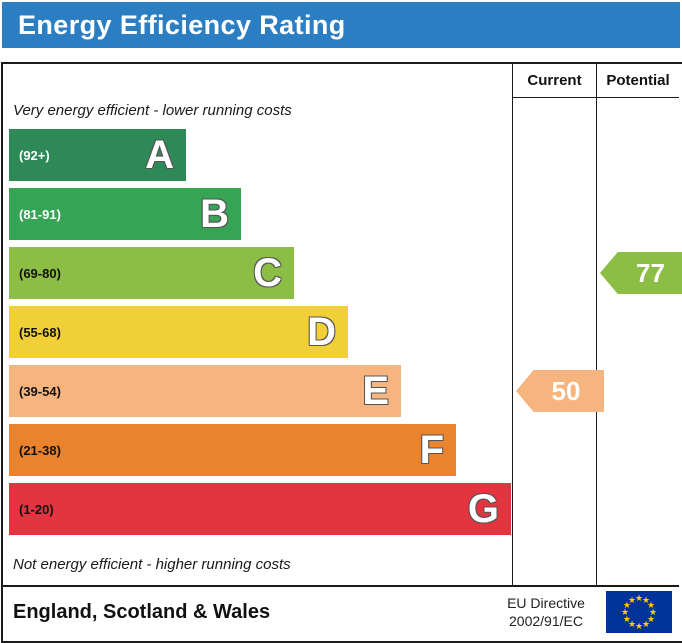  I want to click on current-rating-tag: 50, so click(560, 391).